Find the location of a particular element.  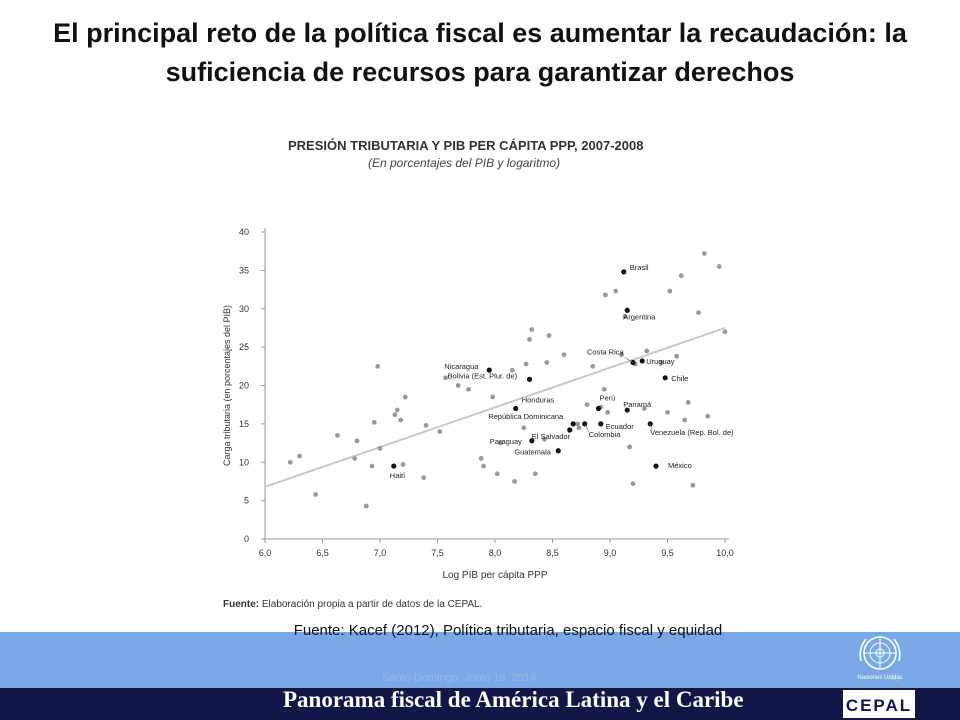

y-tick-label: 5 is located at coordinates (246, 501).